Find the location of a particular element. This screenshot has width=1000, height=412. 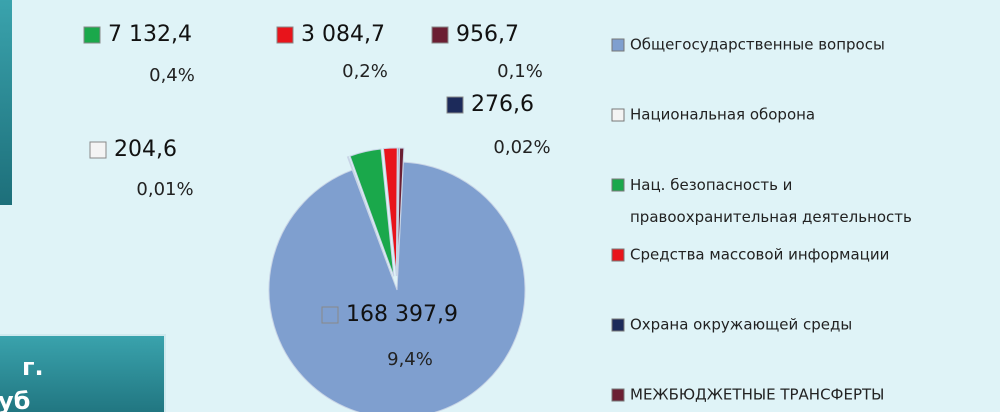

value-label: 168 397,9 is located at coordinates (402, 314).